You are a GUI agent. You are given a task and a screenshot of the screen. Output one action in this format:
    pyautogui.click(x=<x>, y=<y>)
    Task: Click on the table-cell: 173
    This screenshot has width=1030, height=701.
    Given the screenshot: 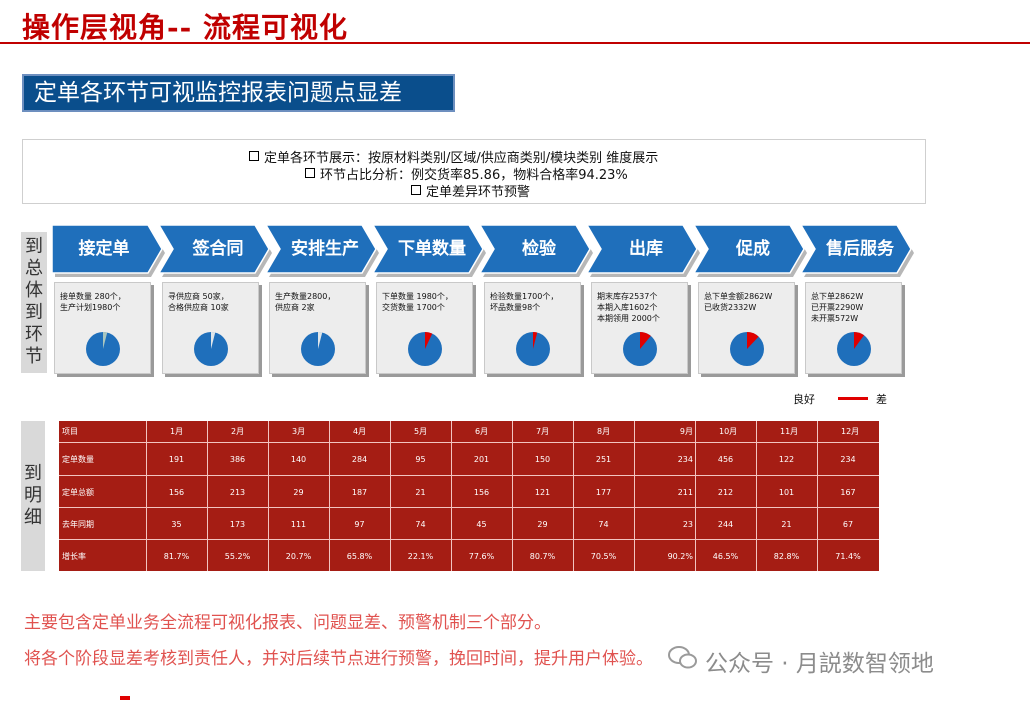 What is the action you would take?
    pyautogui.click(x=237, y=524)
    